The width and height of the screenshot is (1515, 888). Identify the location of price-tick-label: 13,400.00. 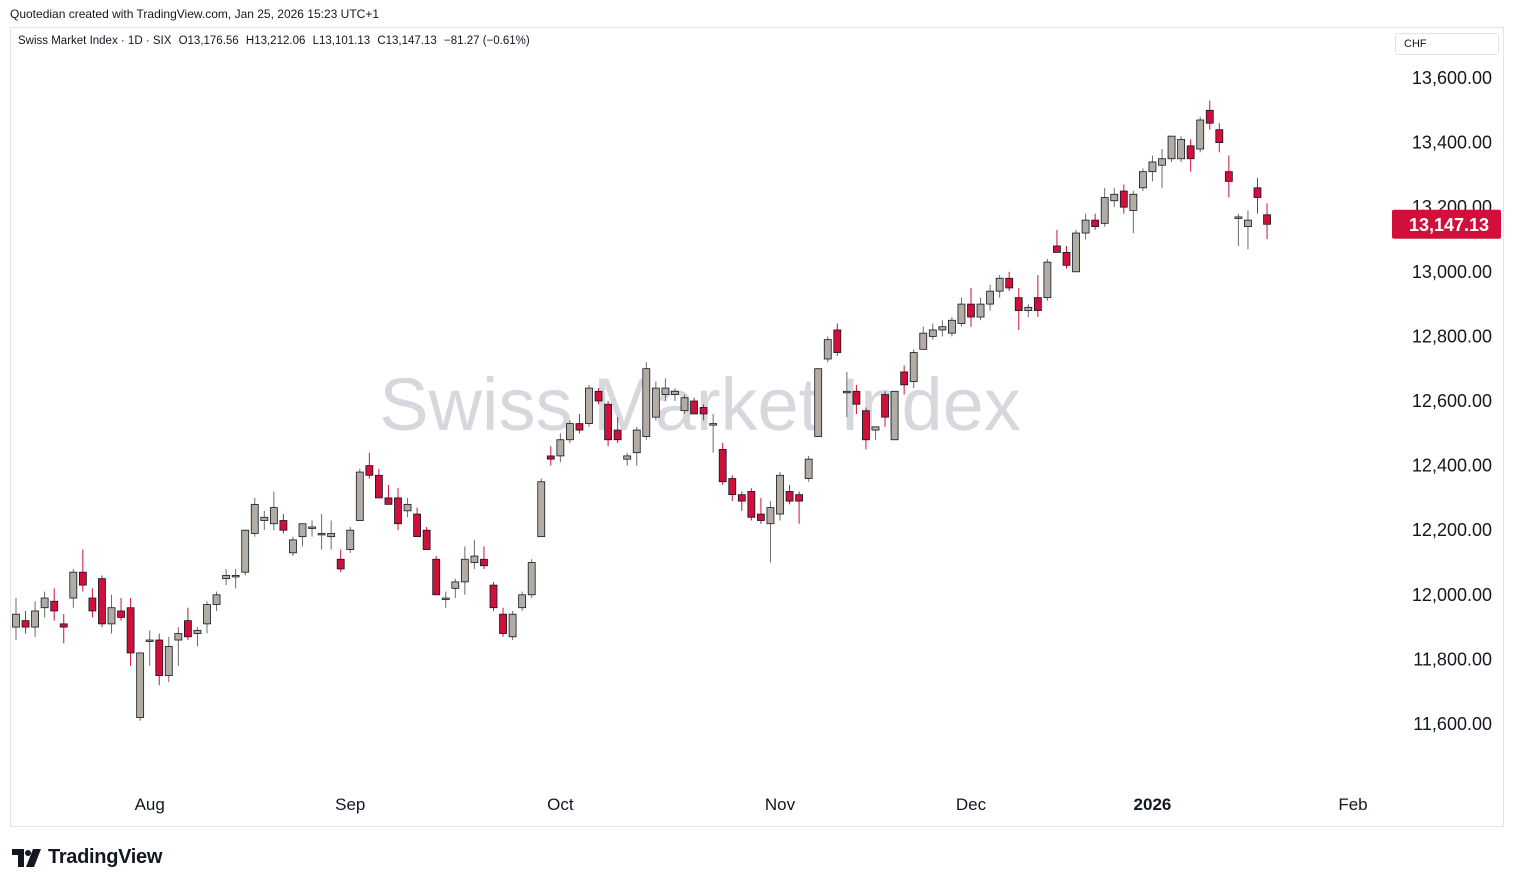
(1452, 143).